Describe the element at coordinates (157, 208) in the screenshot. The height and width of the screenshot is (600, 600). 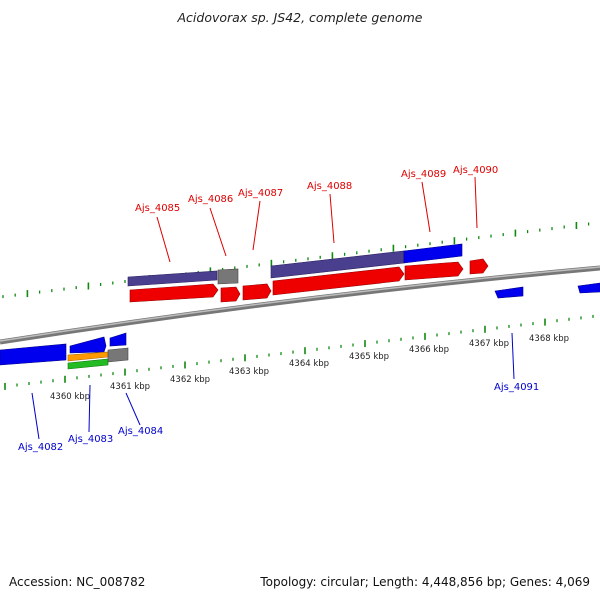
I see `gene-label-ajs-4085: Ajs_4085` at that location.